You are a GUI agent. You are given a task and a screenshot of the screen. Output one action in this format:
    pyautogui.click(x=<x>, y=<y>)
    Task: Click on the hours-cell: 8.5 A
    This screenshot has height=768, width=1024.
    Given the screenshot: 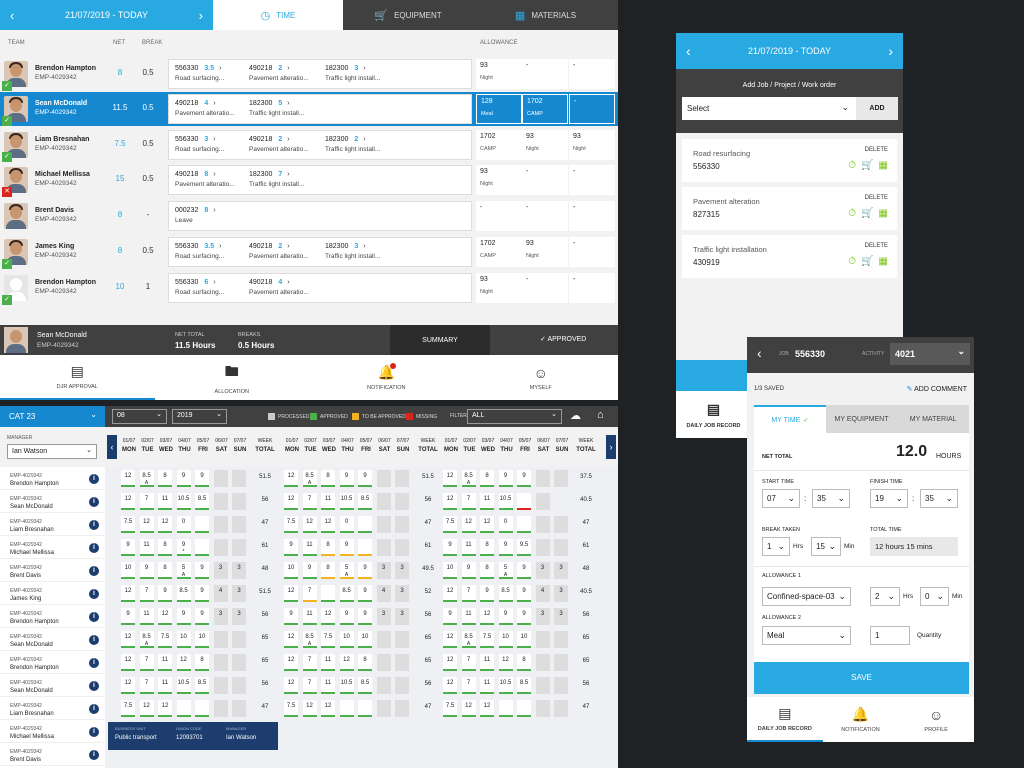 What is the action you would take?
    pyautogui.click(x=146, y=478)
    